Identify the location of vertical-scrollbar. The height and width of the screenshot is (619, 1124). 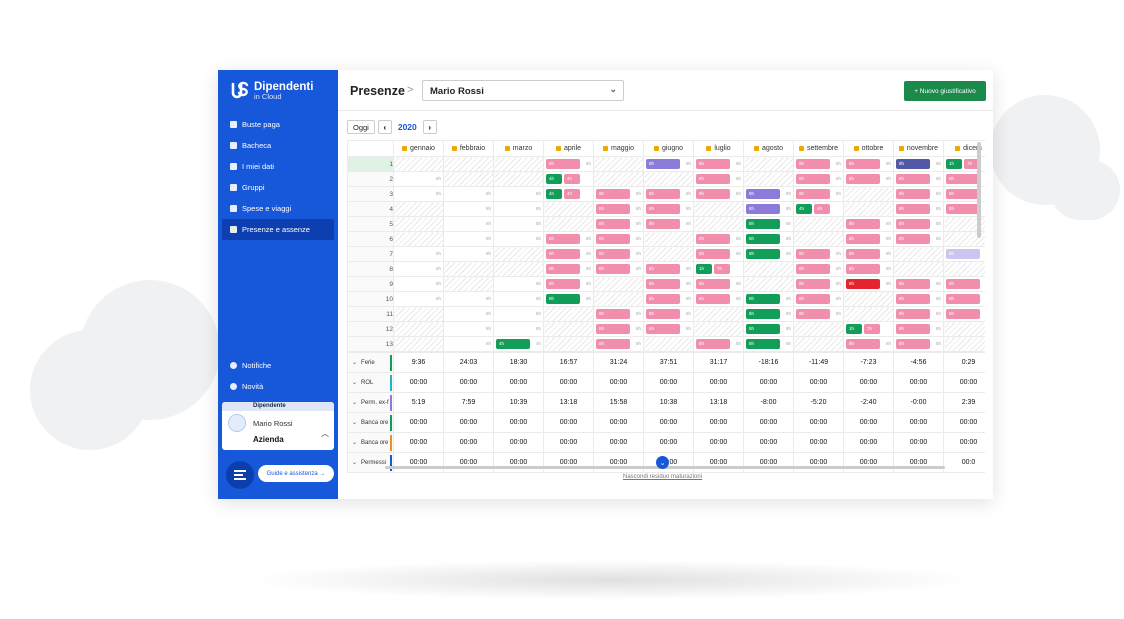
(979, 190).